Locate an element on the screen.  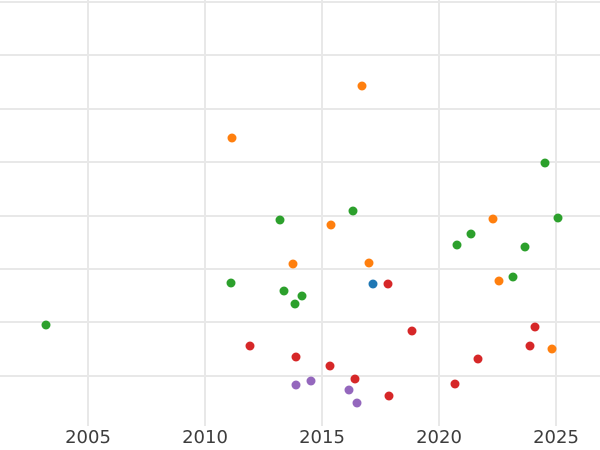
scatter-point-blue is located at coordinates (373, 284).